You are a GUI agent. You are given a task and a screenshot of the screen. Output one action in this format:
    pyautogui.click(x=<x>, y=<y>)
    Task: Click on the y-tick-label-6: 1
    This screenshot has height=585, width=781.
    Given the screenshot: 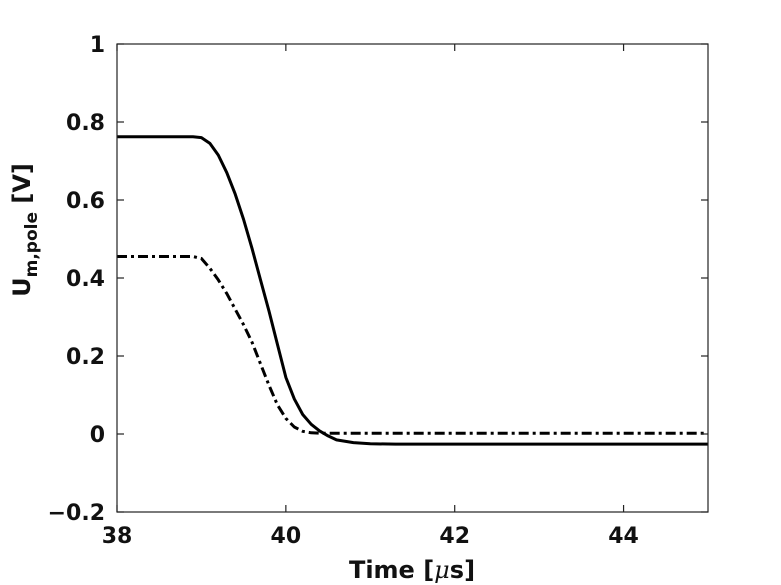 What is the action you would take?
    pyautogui.click(x=97, y=45)
    